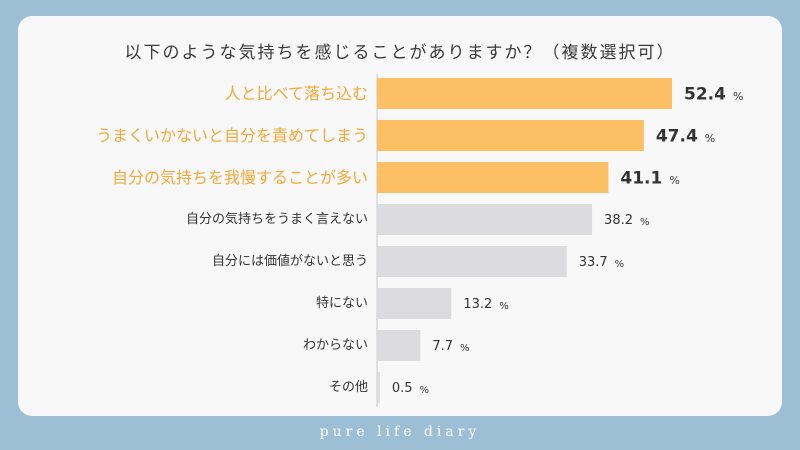 This screenshot has width=800, height=450. What do you see at coordinates (348, 387) in the screenshot?
I see `category-label-8: その他` at bounding box center [348, 387].